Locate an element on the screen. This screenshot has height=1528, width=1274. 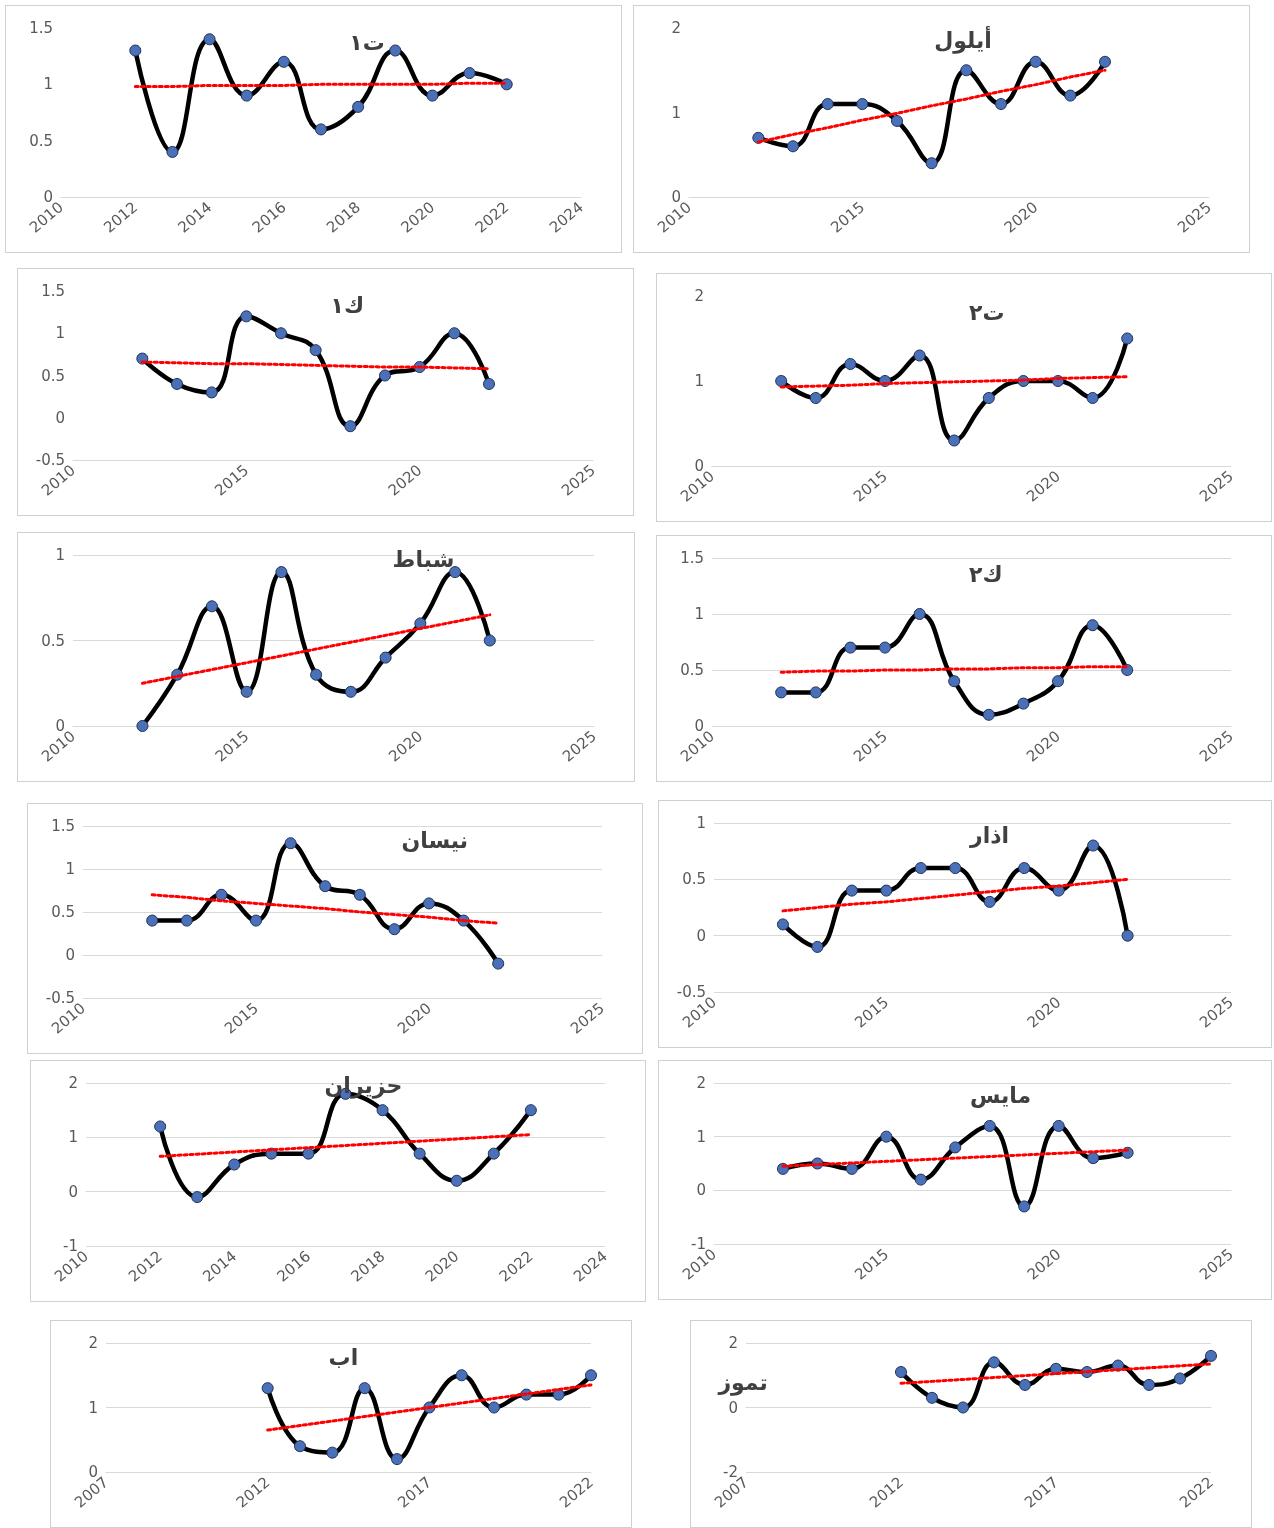
chart-title: اذار is located at coordinates (989, 835).